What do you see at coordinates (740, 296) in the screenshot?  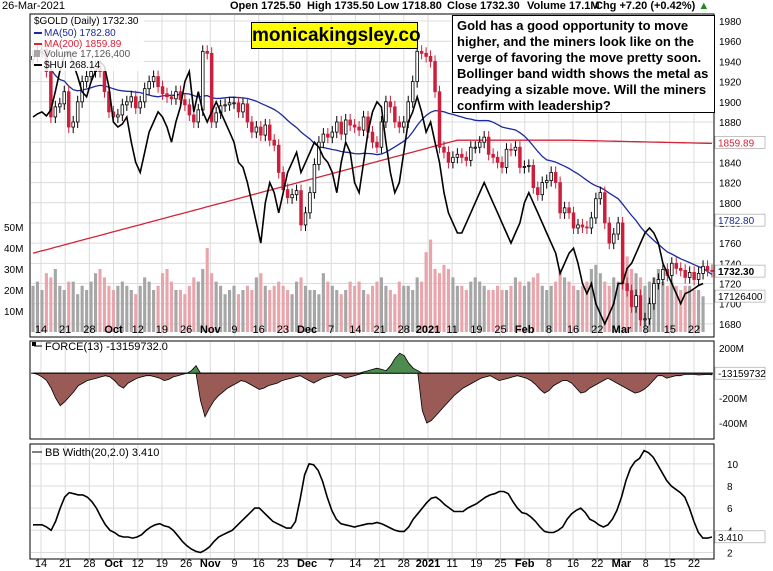 I see `volume-value-tag: 17126400` at bounding box center [740, 296].